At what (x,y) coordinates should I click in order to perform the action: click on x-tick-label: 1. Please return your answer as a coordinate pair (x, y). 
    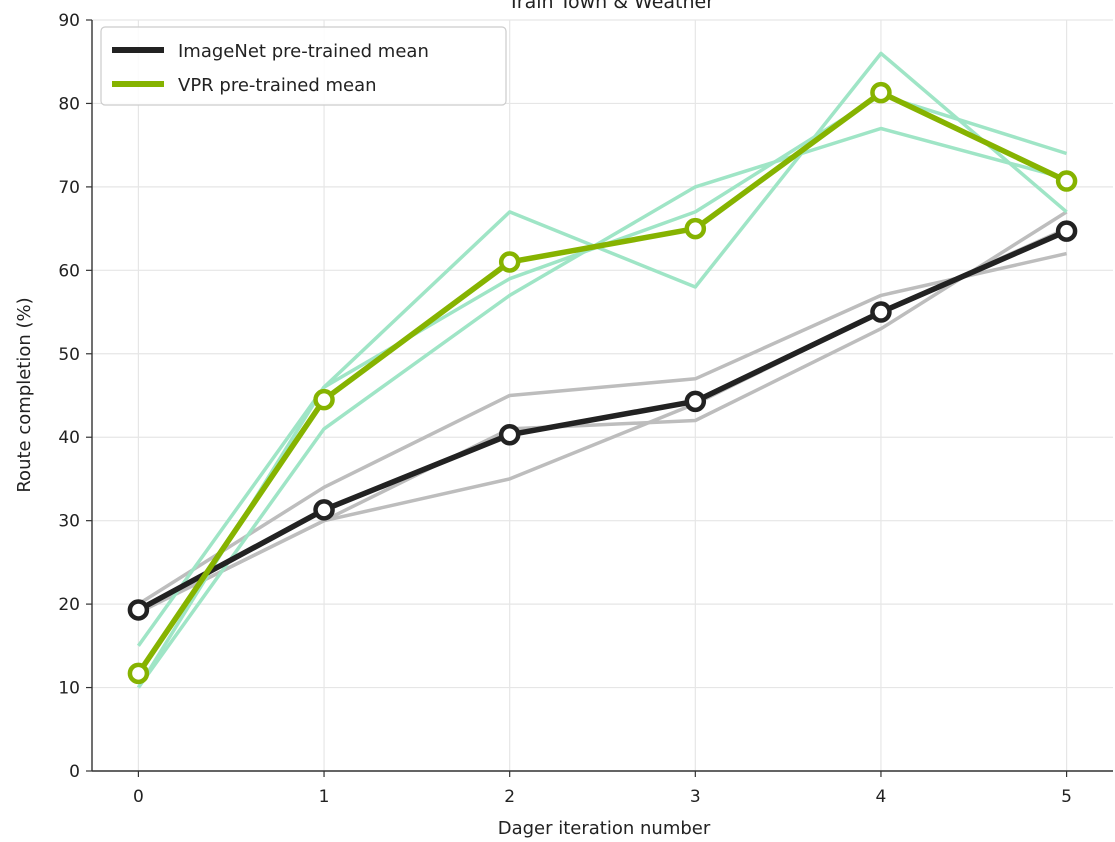
    Looking at the image, I should click on (324, 797).